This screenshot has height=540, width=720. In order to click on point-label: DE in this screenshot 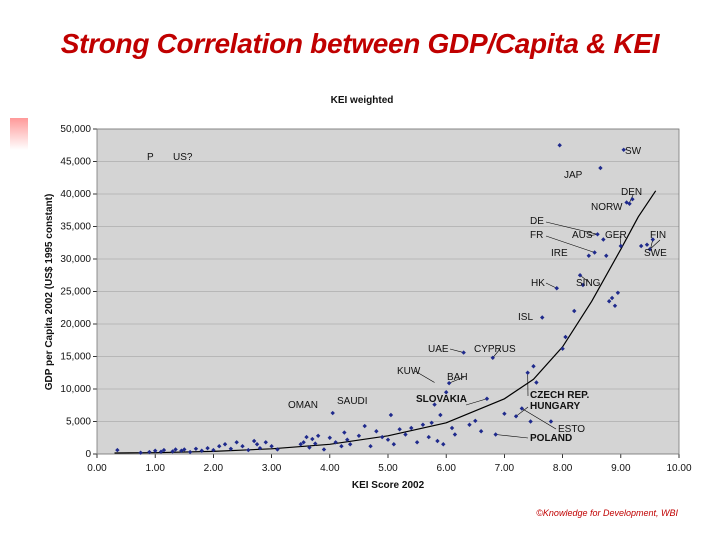, I will do `click(537, 221)`.